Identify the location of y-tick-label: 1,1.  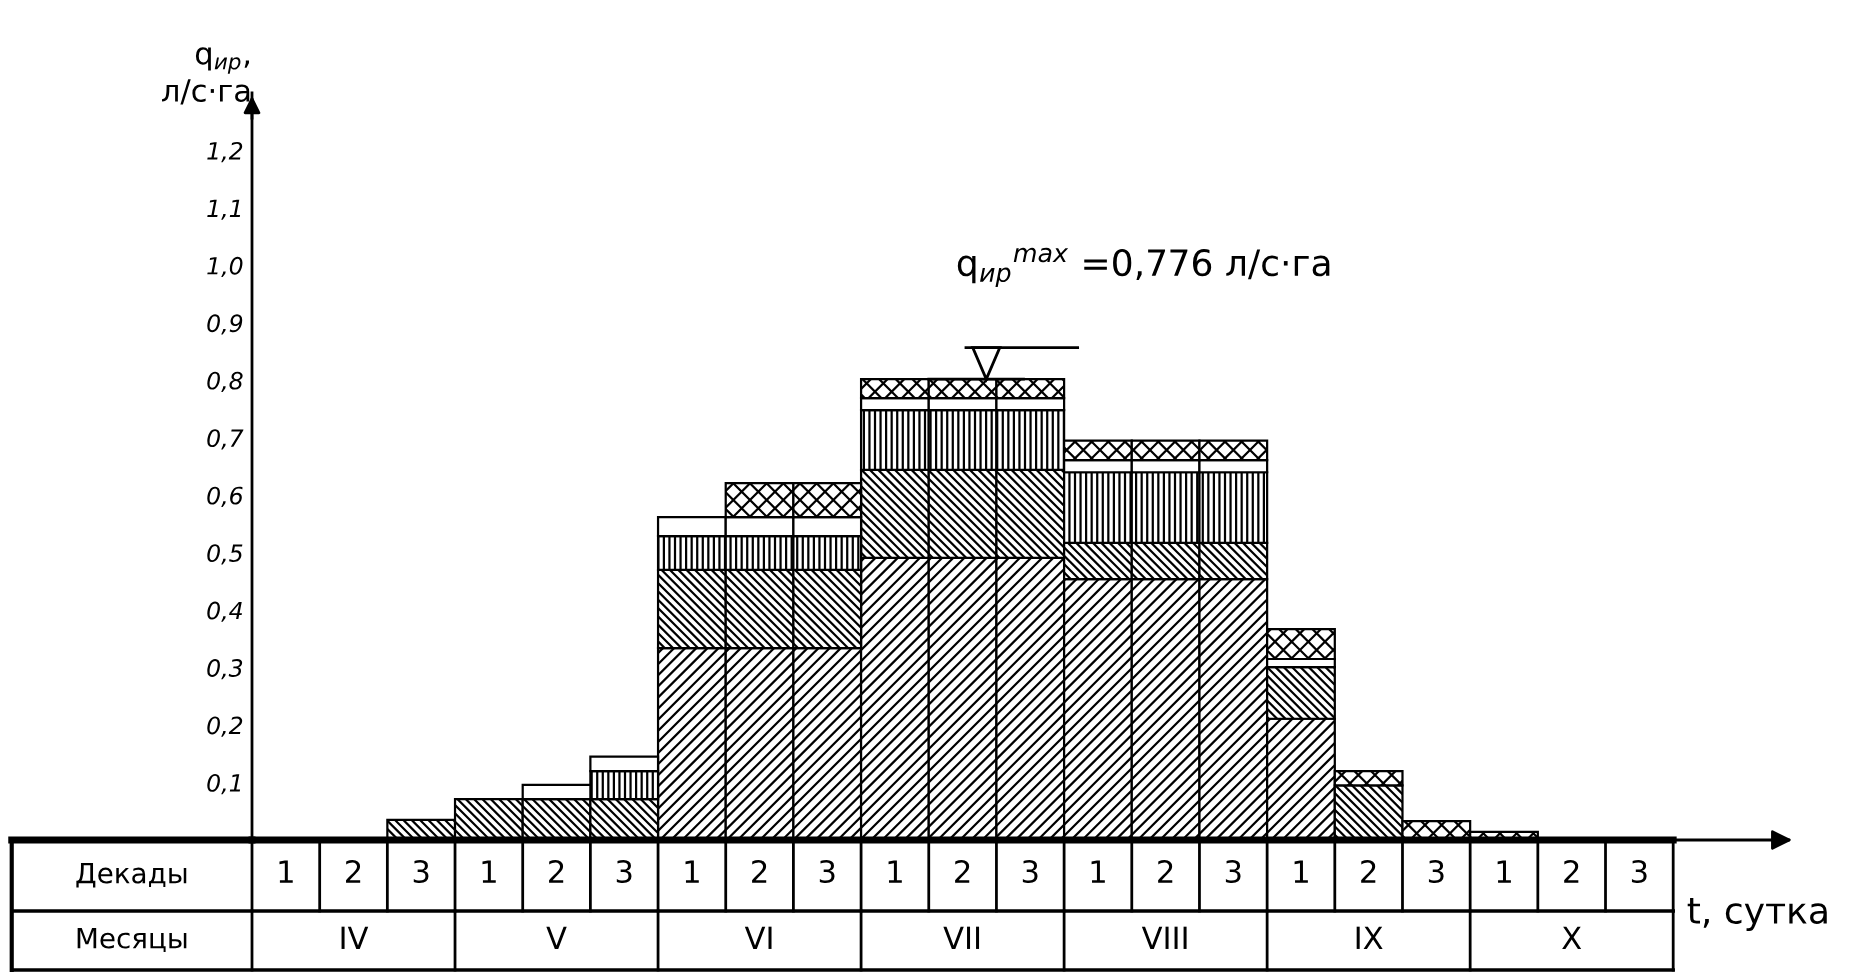
(224, 209).